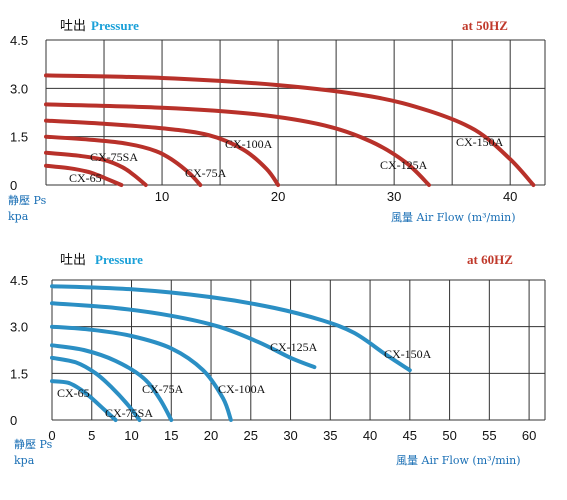 The image size is (567, 500). Describe the element at coordinates (489, 435) in the screenshot. I see `x-tick-label: 55` at that location.